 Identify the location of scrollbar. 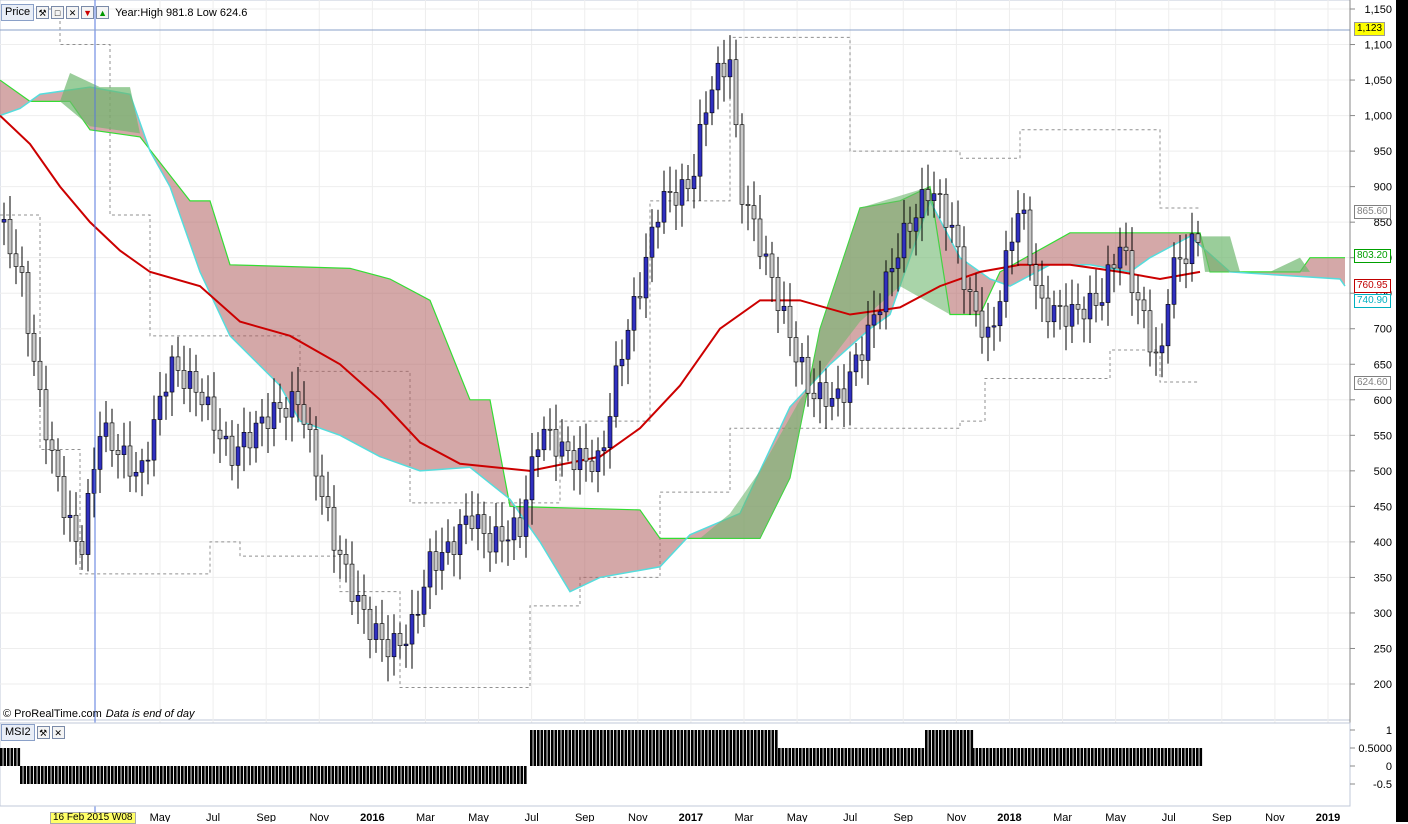
(1402, 411).